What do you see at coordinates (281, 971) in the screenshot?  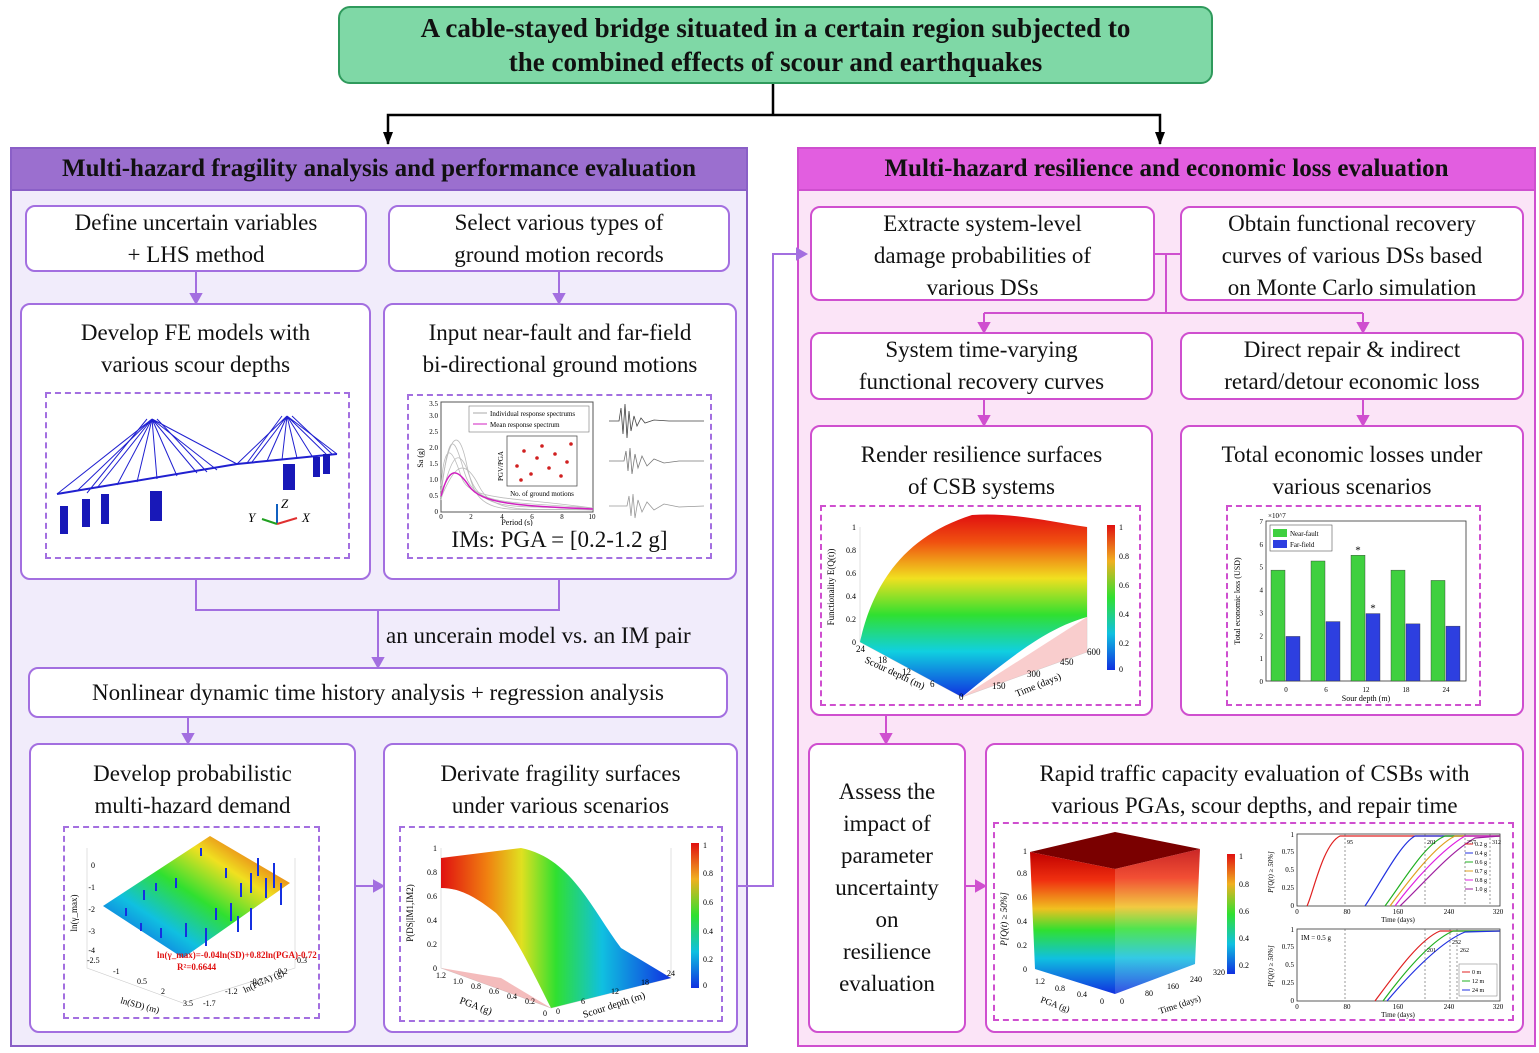 I see `demand-ytick: -0.2` at bounding box center [281, 971].